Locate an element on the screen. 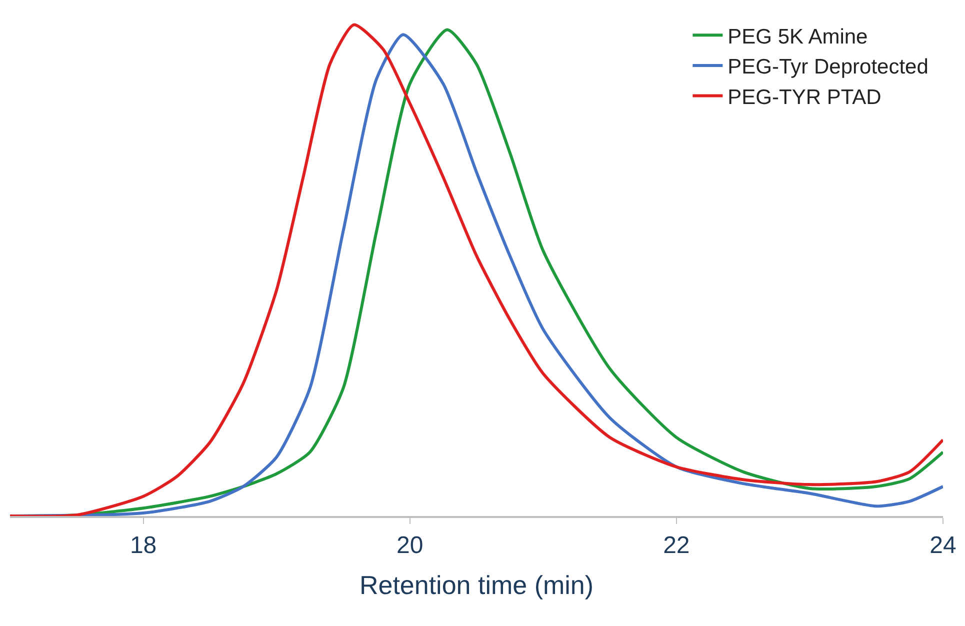 This screenshot has width=965, height=626. legend-label: PEG 5K Amine is located at coordinates (798, 36).